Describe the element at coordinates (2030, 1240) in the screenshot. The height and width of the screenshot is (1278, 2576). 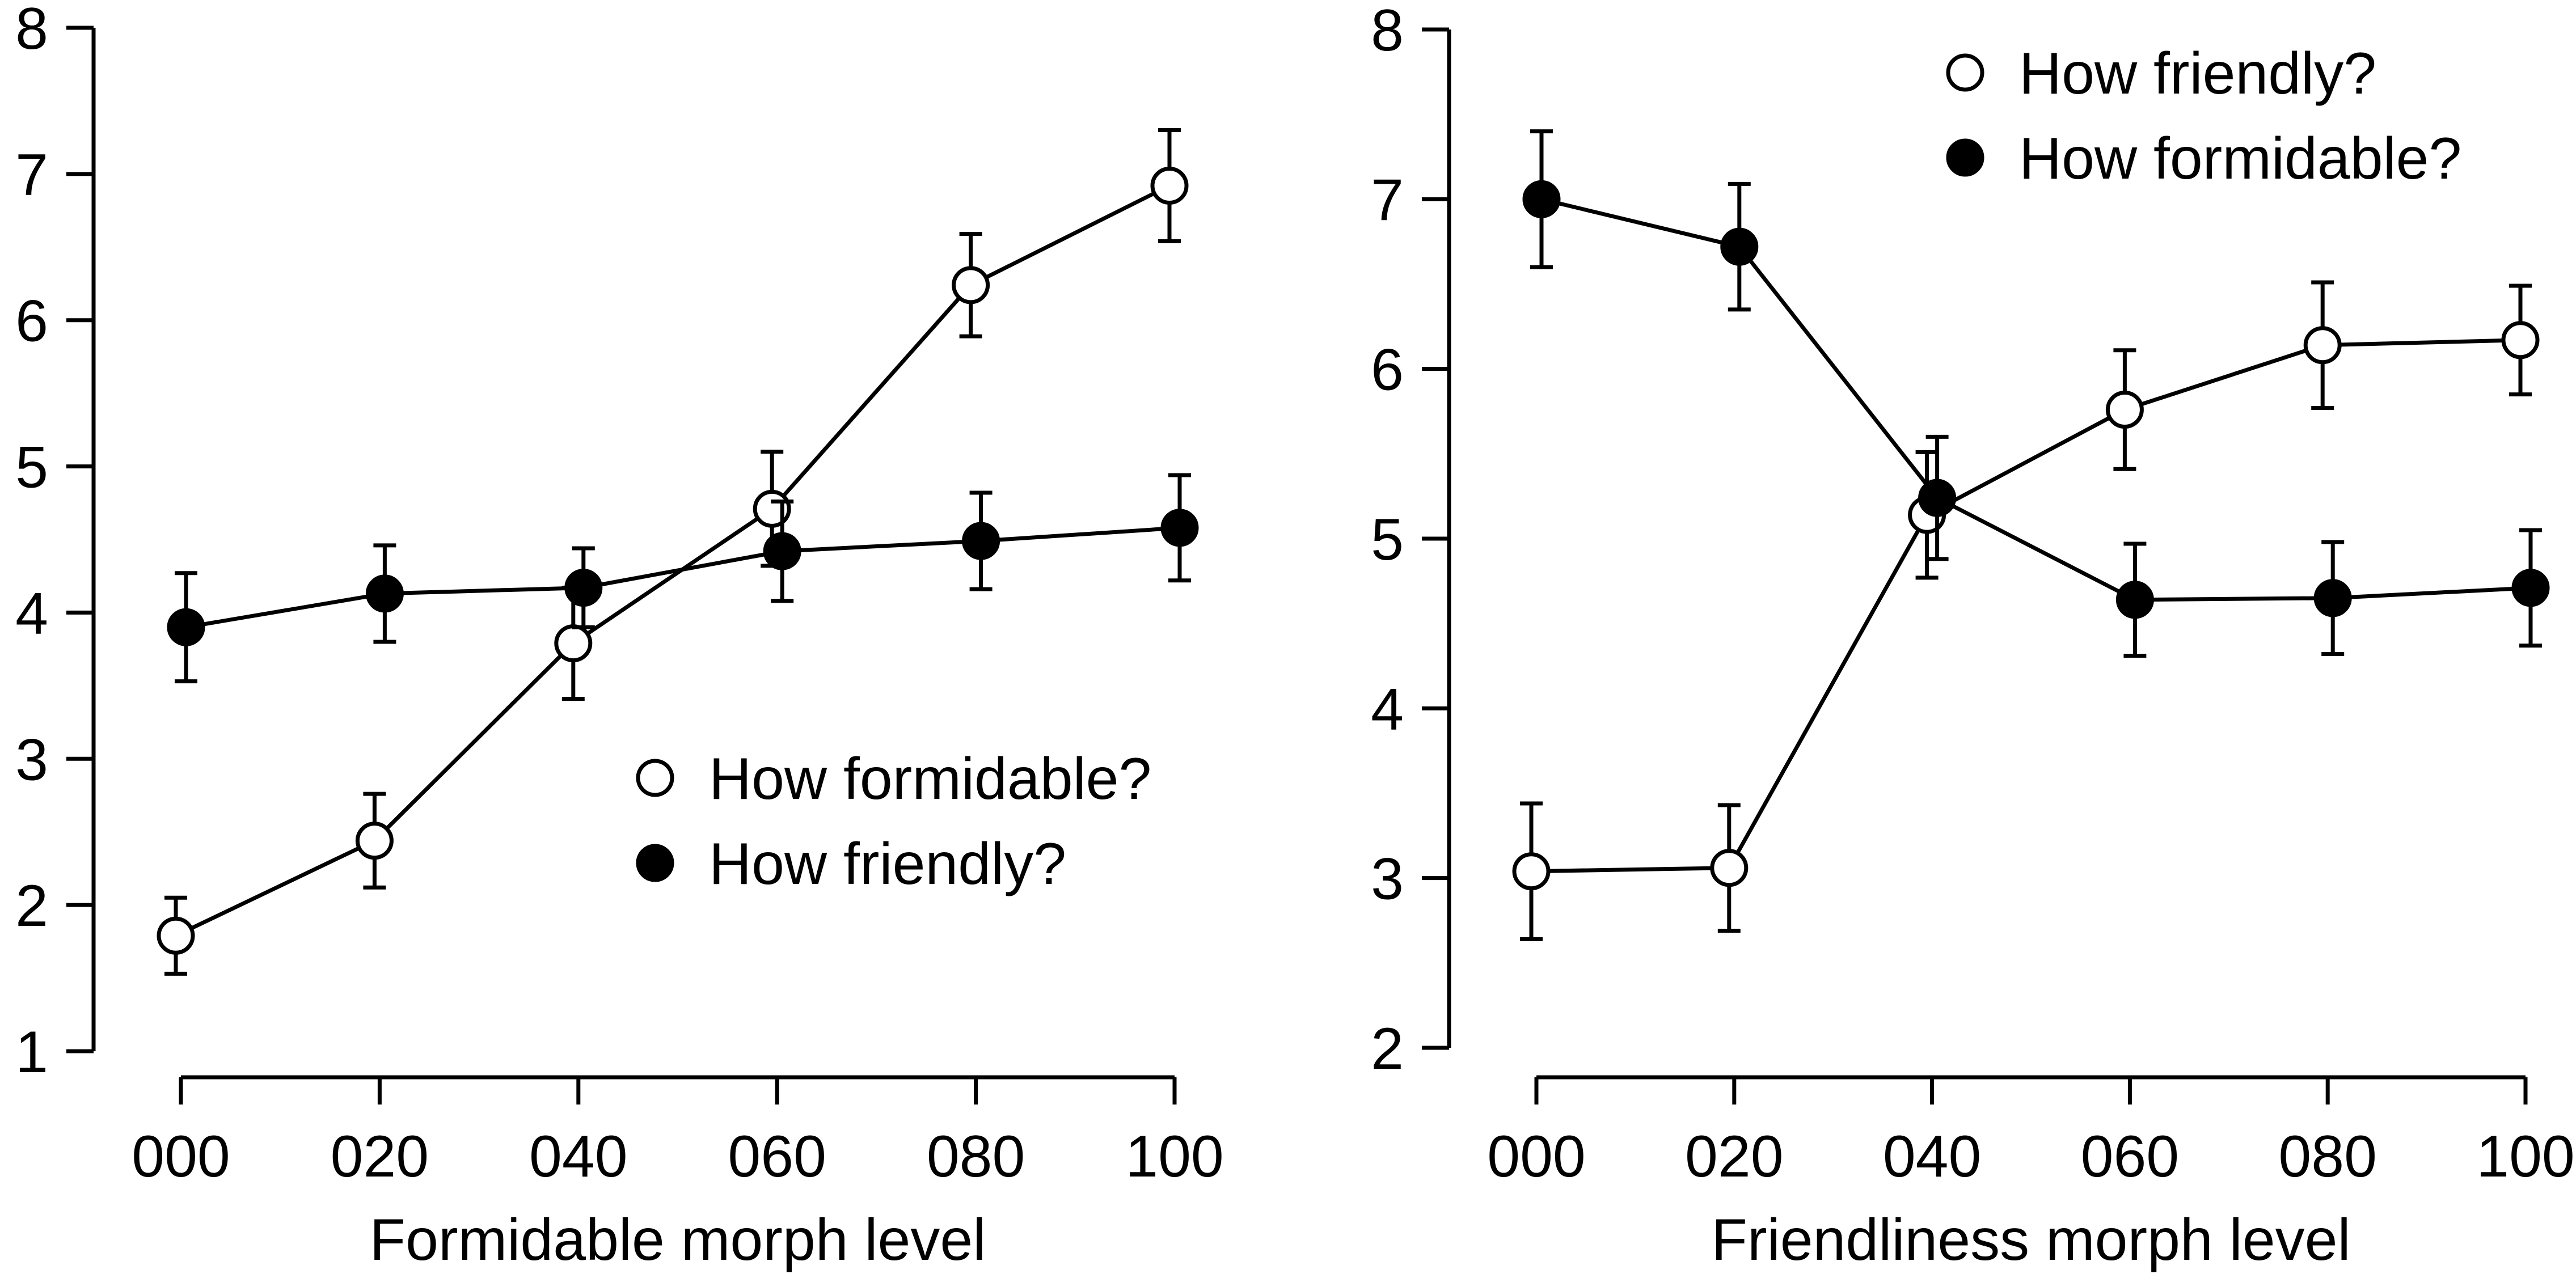
I see `x-axis-label: Friendliness morph level` at that location.